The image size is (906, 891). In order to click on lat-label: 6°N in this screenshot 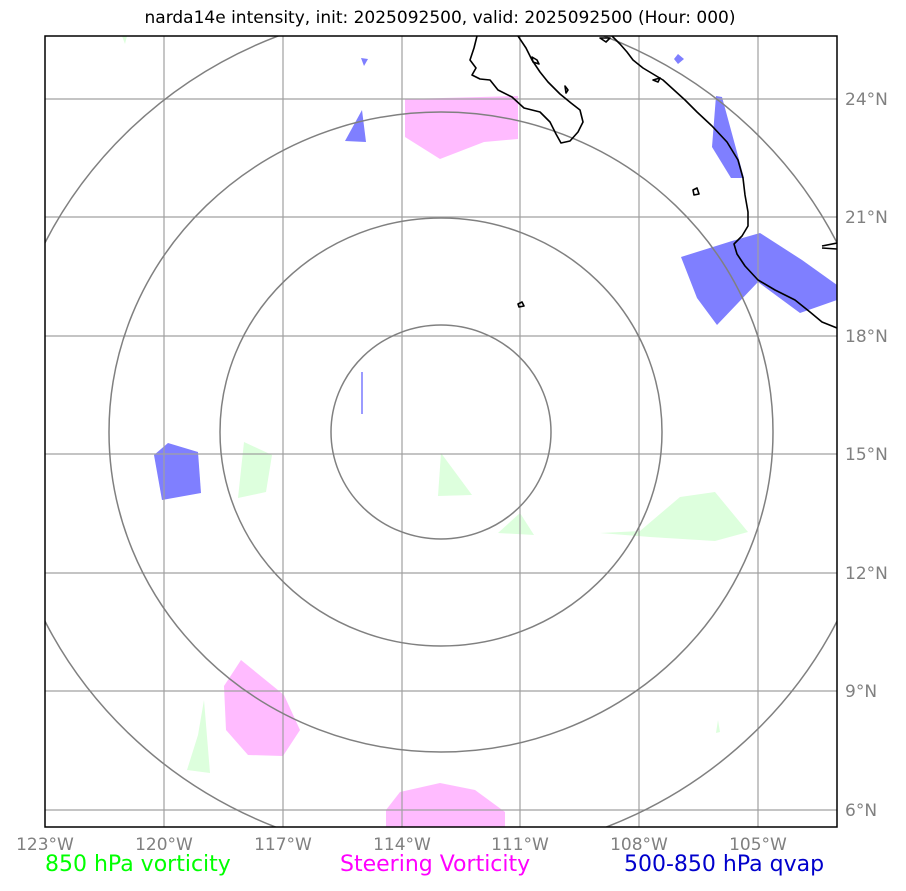, I will do `click(861, 811)`.